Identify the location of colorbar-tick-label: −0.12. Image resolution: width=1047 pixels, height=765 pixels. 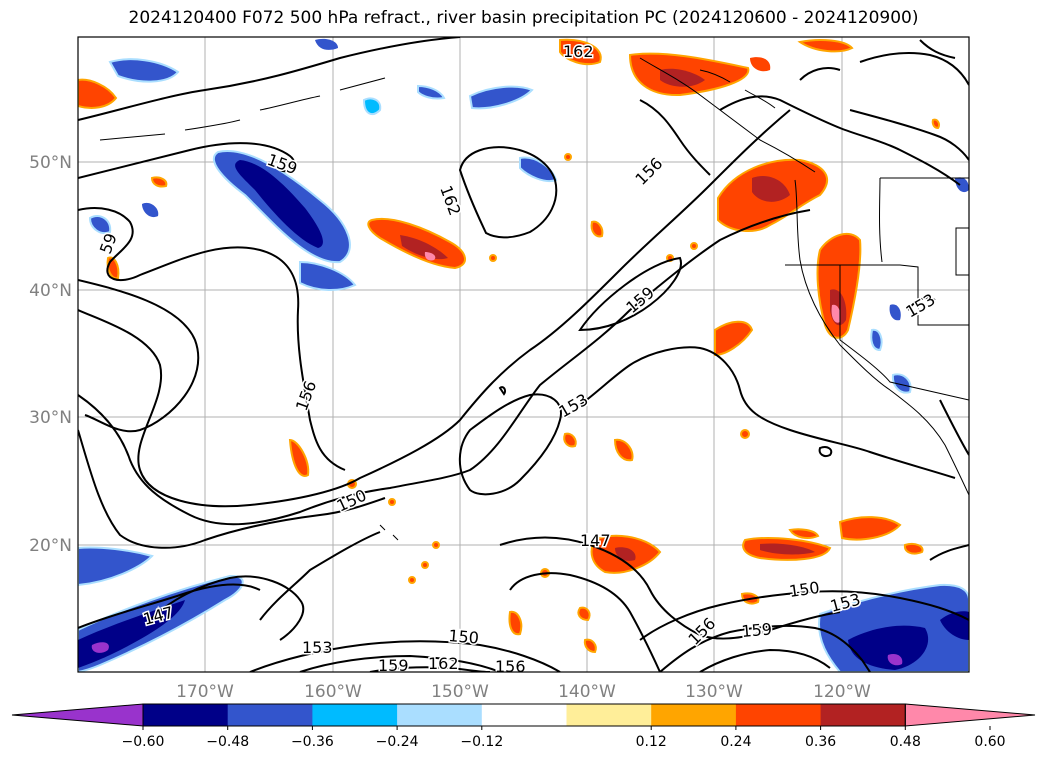
(481, 742).